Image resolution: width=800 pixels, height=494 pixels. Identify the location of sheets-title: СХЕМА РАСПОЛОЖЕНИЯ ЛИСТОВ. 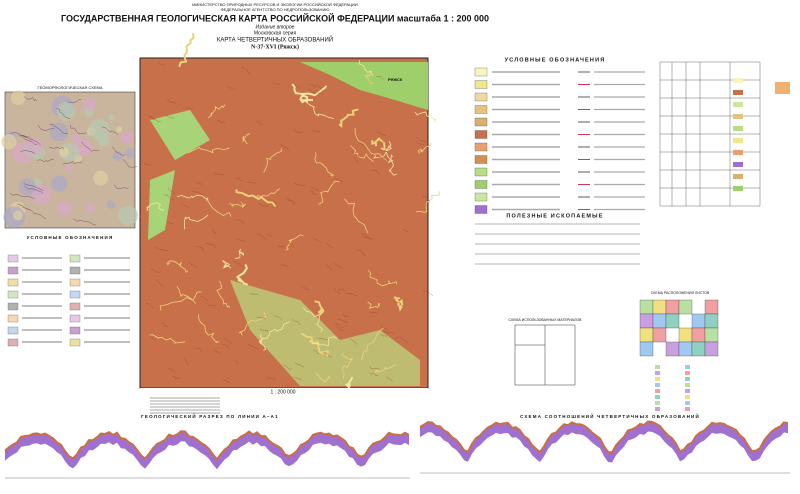
(680, 293).